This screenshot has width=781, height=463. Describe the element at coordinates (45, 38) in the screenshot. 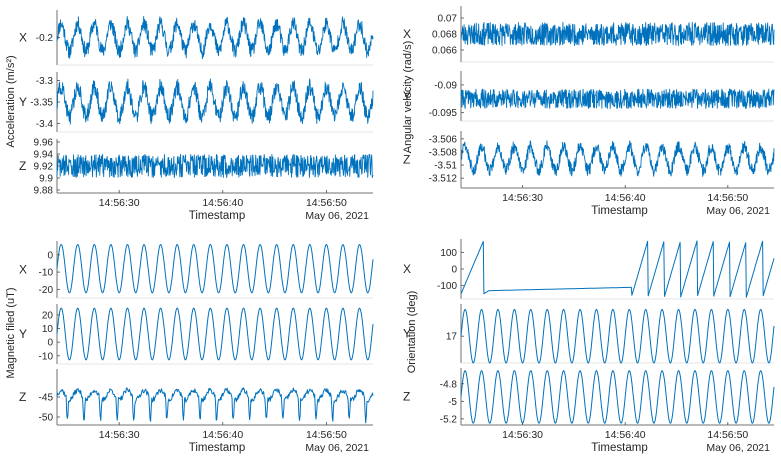

I see `y-tick-label: -0.2` at that location.